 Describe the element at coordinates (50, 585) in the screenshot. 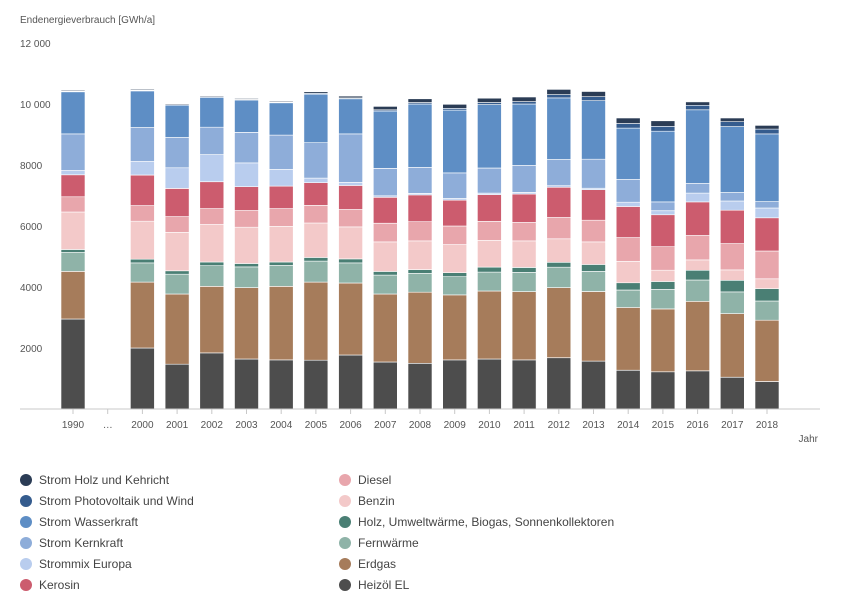

I see `legend-item: Kerosin` at that location.